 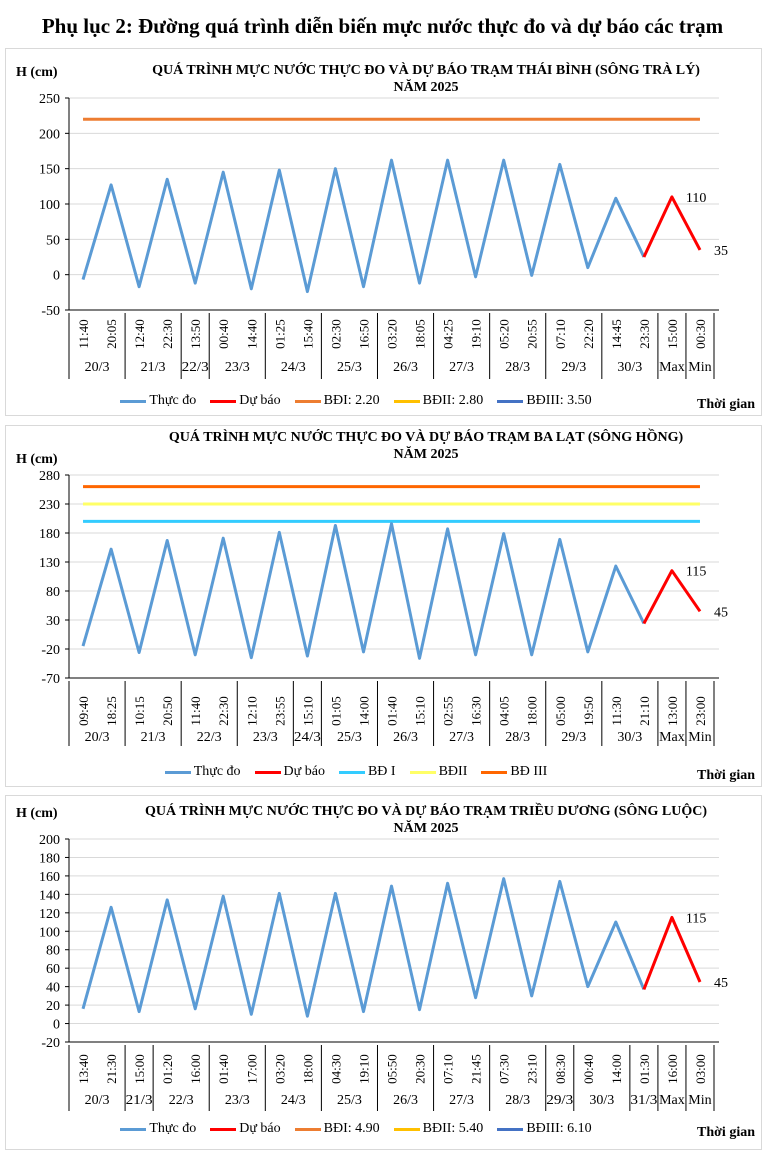 I want to click on y-tick-label: 60, so click(x=53, y=969).